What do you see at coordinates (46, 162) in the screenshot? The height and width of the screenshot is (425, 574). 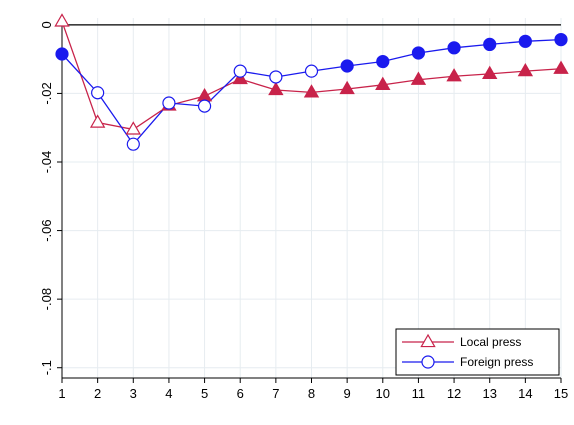 I see `y-tick-label-3: -.04` at bounding box center [46, 162].